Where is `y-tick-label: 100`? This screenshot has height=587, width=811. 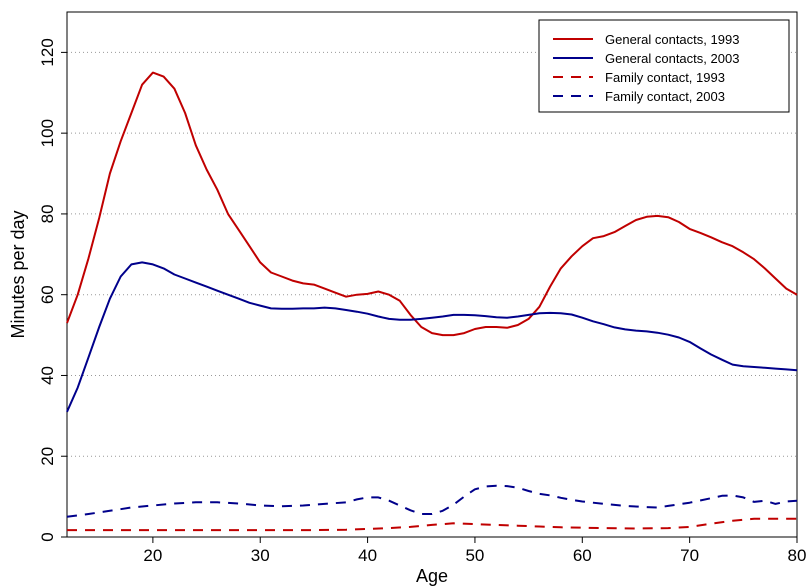 y-tick-label: 100 is located at coordinates (47, 133).